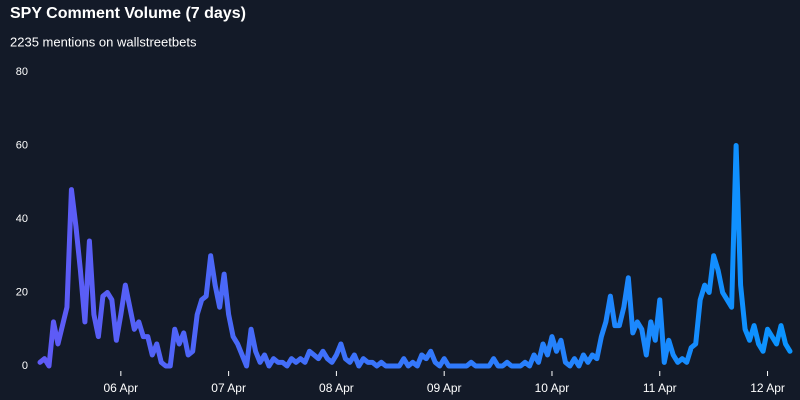 This screenshot has height=400, width=800. What do you see at coordinates (22, 219) in the screenshot?
I see `y-tick-label: 40` at bounding box center [22, 219].